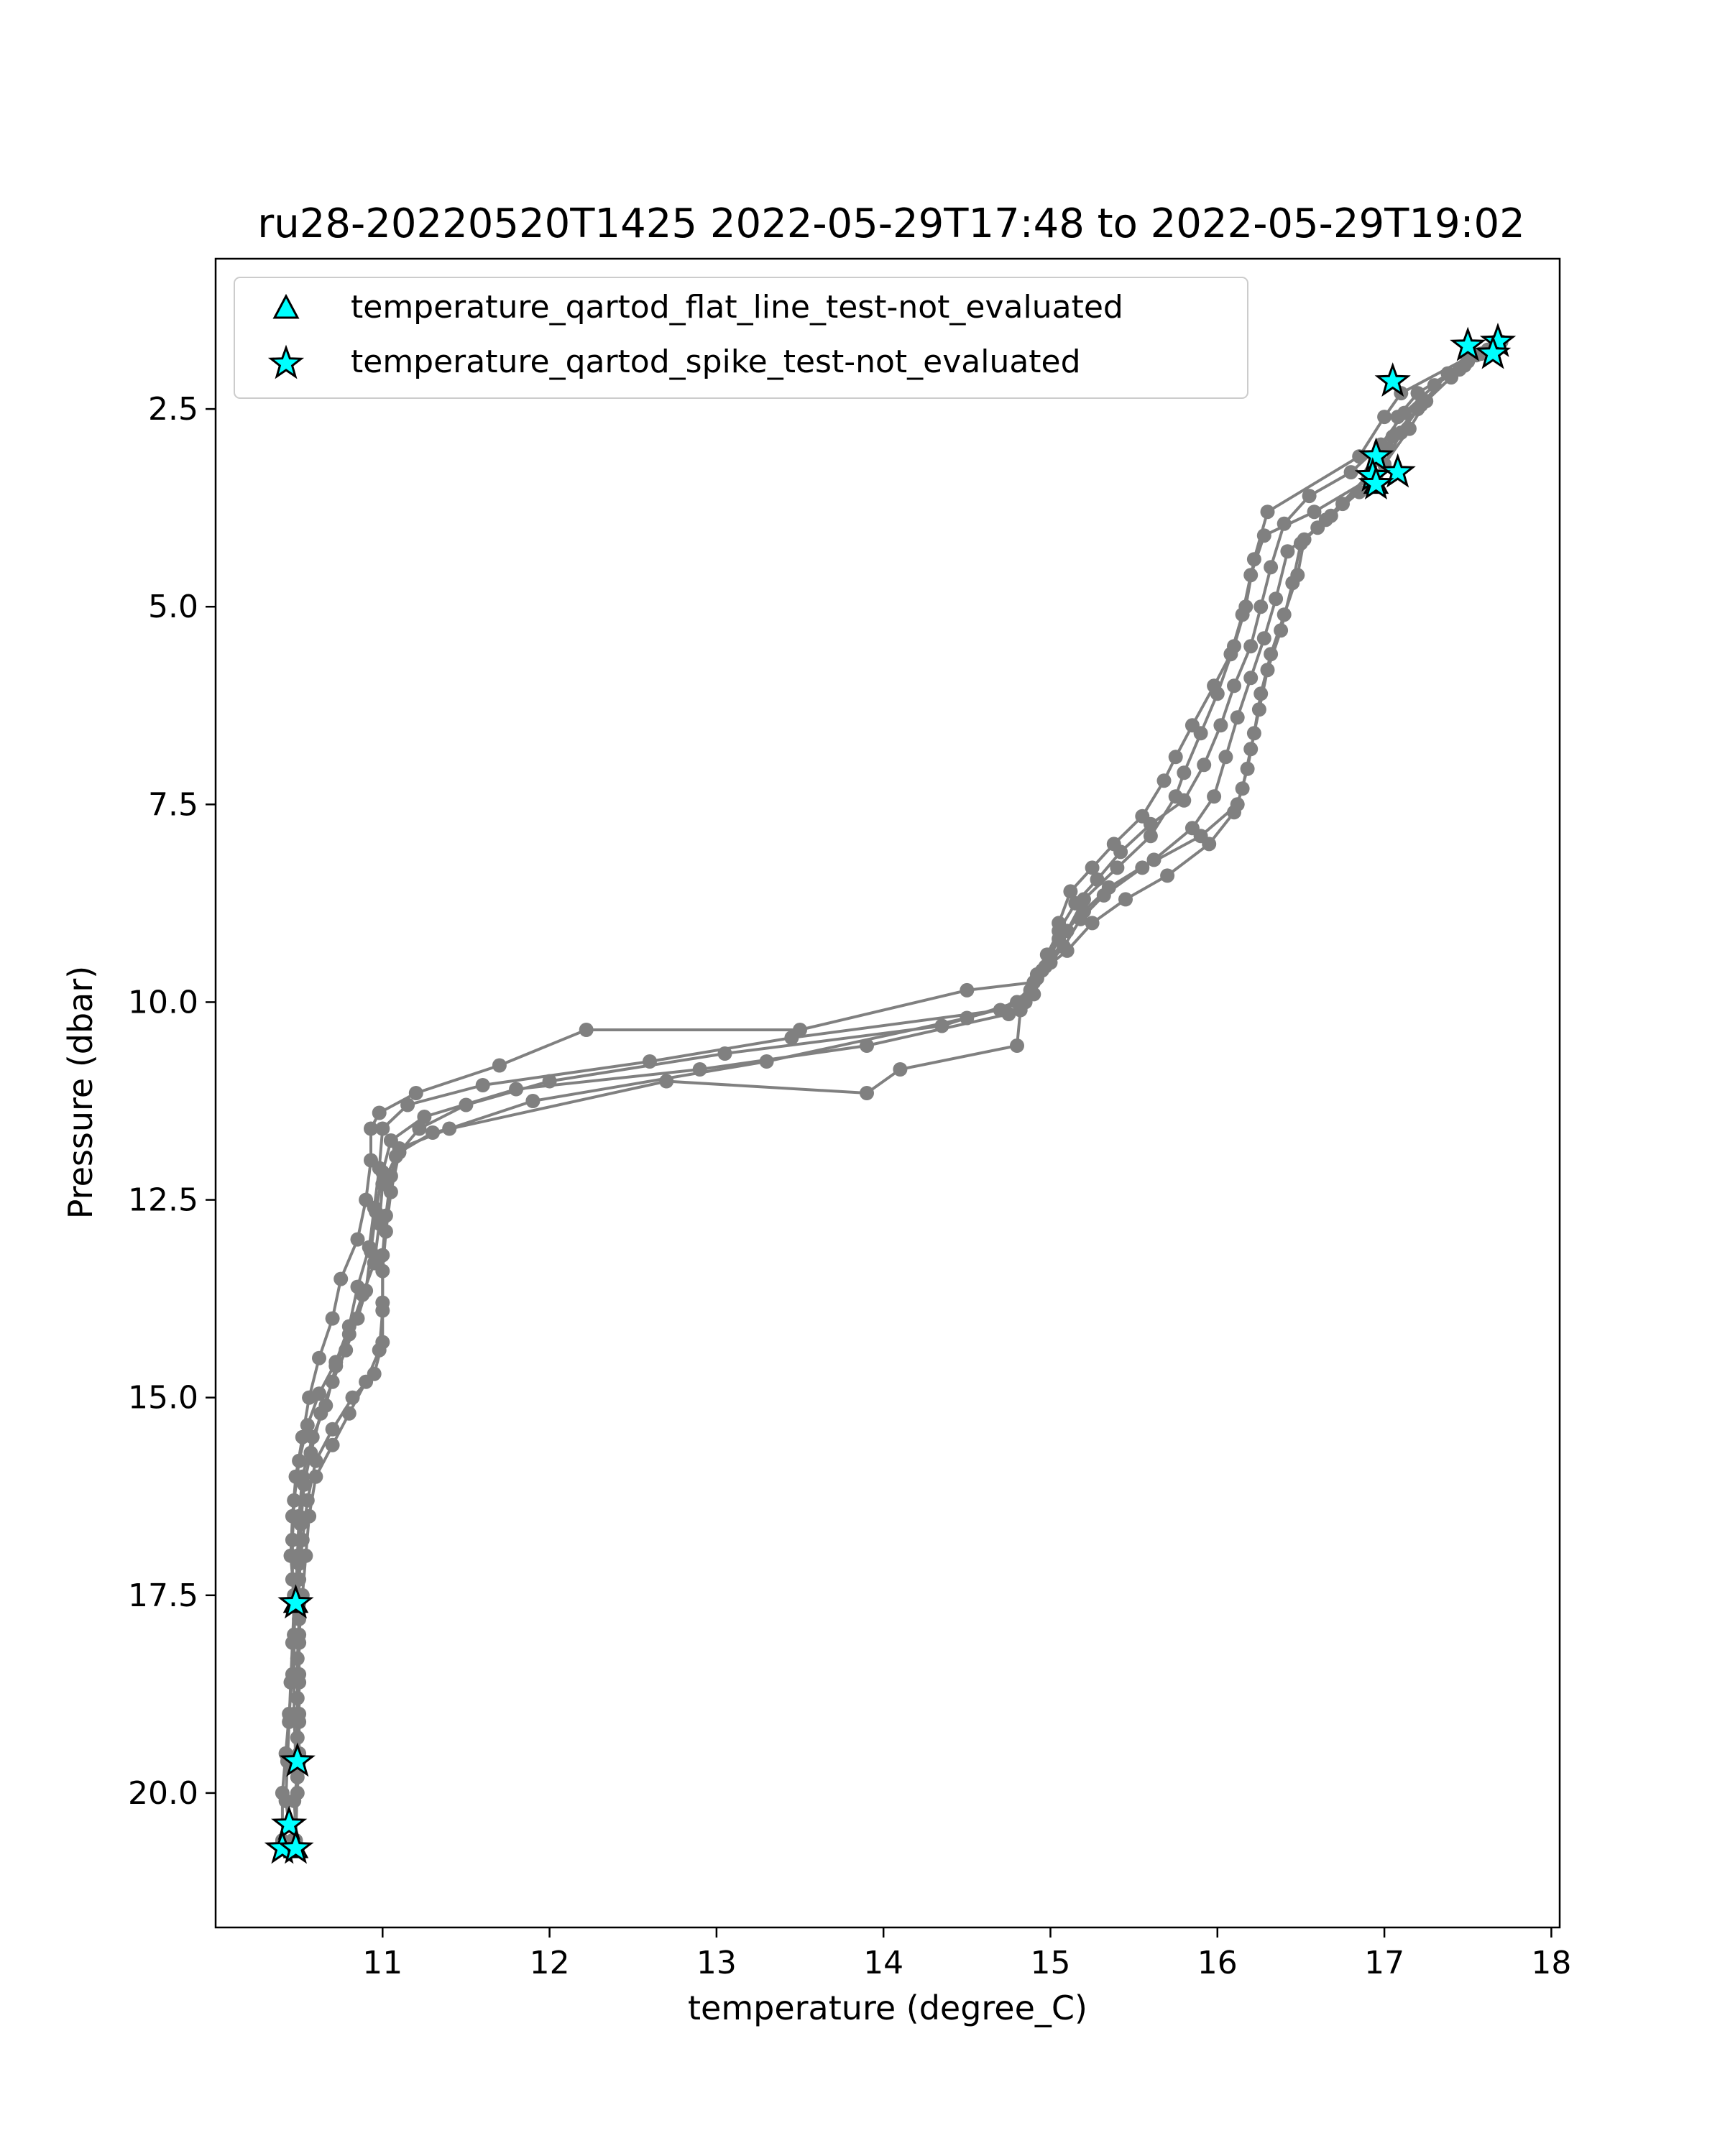  What do you see at coordinates (163, 1793) in the screenshot?
I see `y-tick-label: 20.0` at bounding box center [163, 1793].